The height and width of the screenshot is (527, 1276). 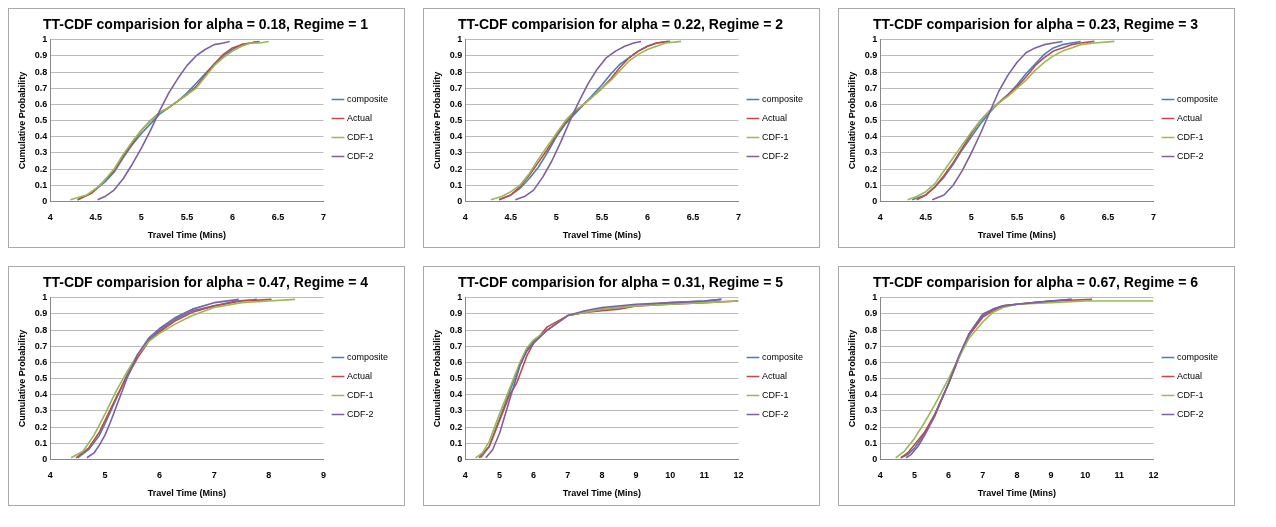 I want to click on chart-title: TT-CDF comparision for alpha = 0.67, Regime = 6, so click(x=1035, y=282).